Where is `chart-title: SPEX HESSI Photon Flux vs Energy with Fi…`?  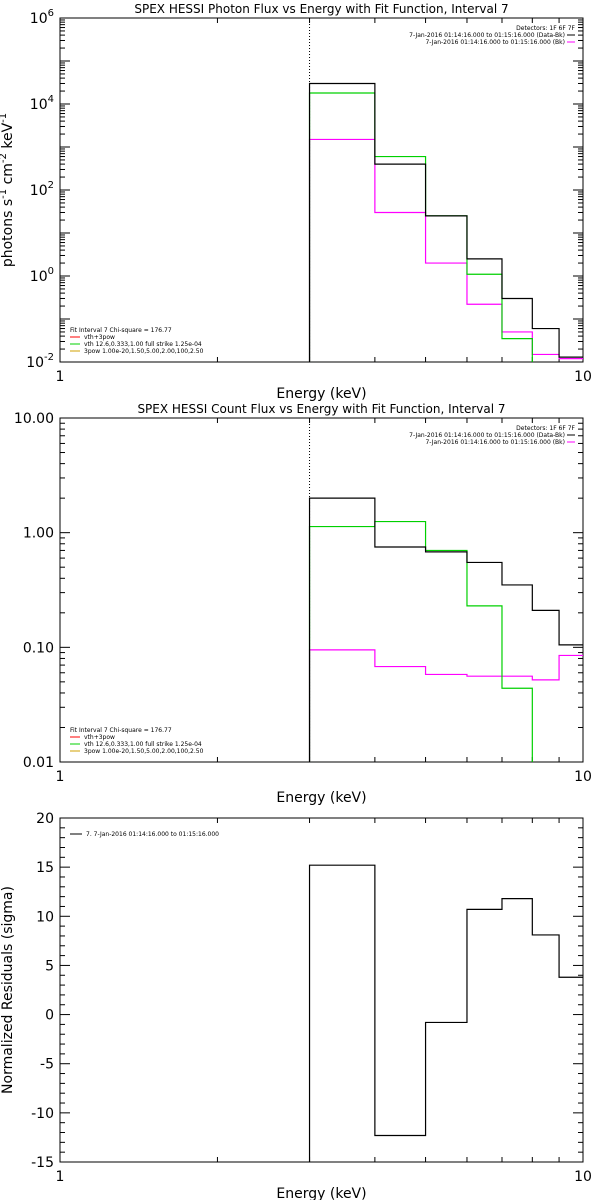
chart-title: SPEX HESSI Photon Flux vs Energy with Fi… is located at coordinates (321, 9).